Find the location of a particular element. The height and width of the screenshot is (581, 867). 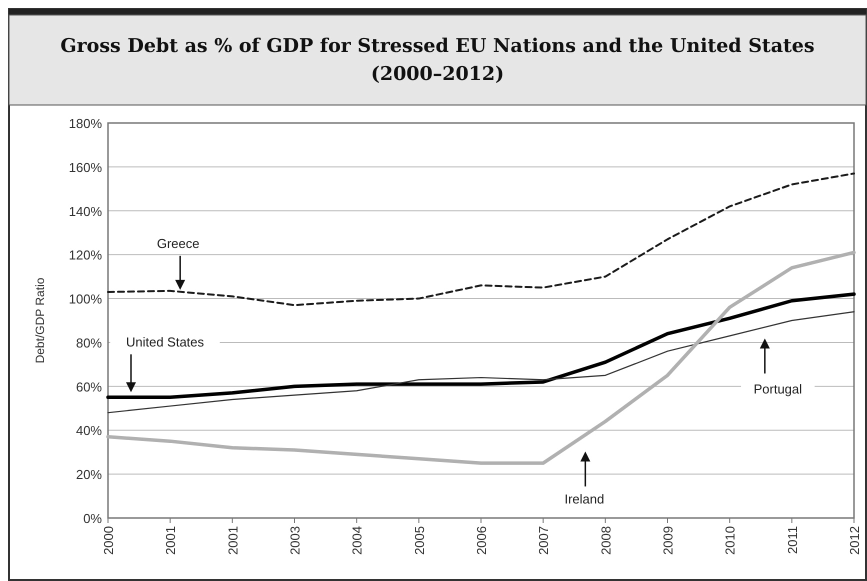

x-tick-label: 2012 is located at coordinates (854, 540).